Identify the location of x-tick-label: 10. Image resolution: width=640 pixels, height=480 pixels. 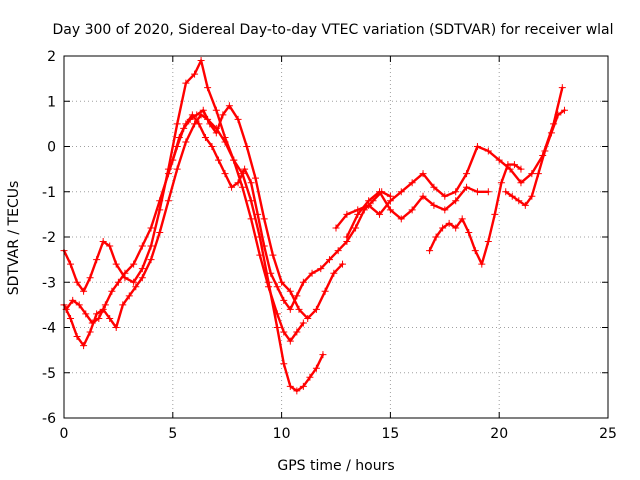
(282, 434).